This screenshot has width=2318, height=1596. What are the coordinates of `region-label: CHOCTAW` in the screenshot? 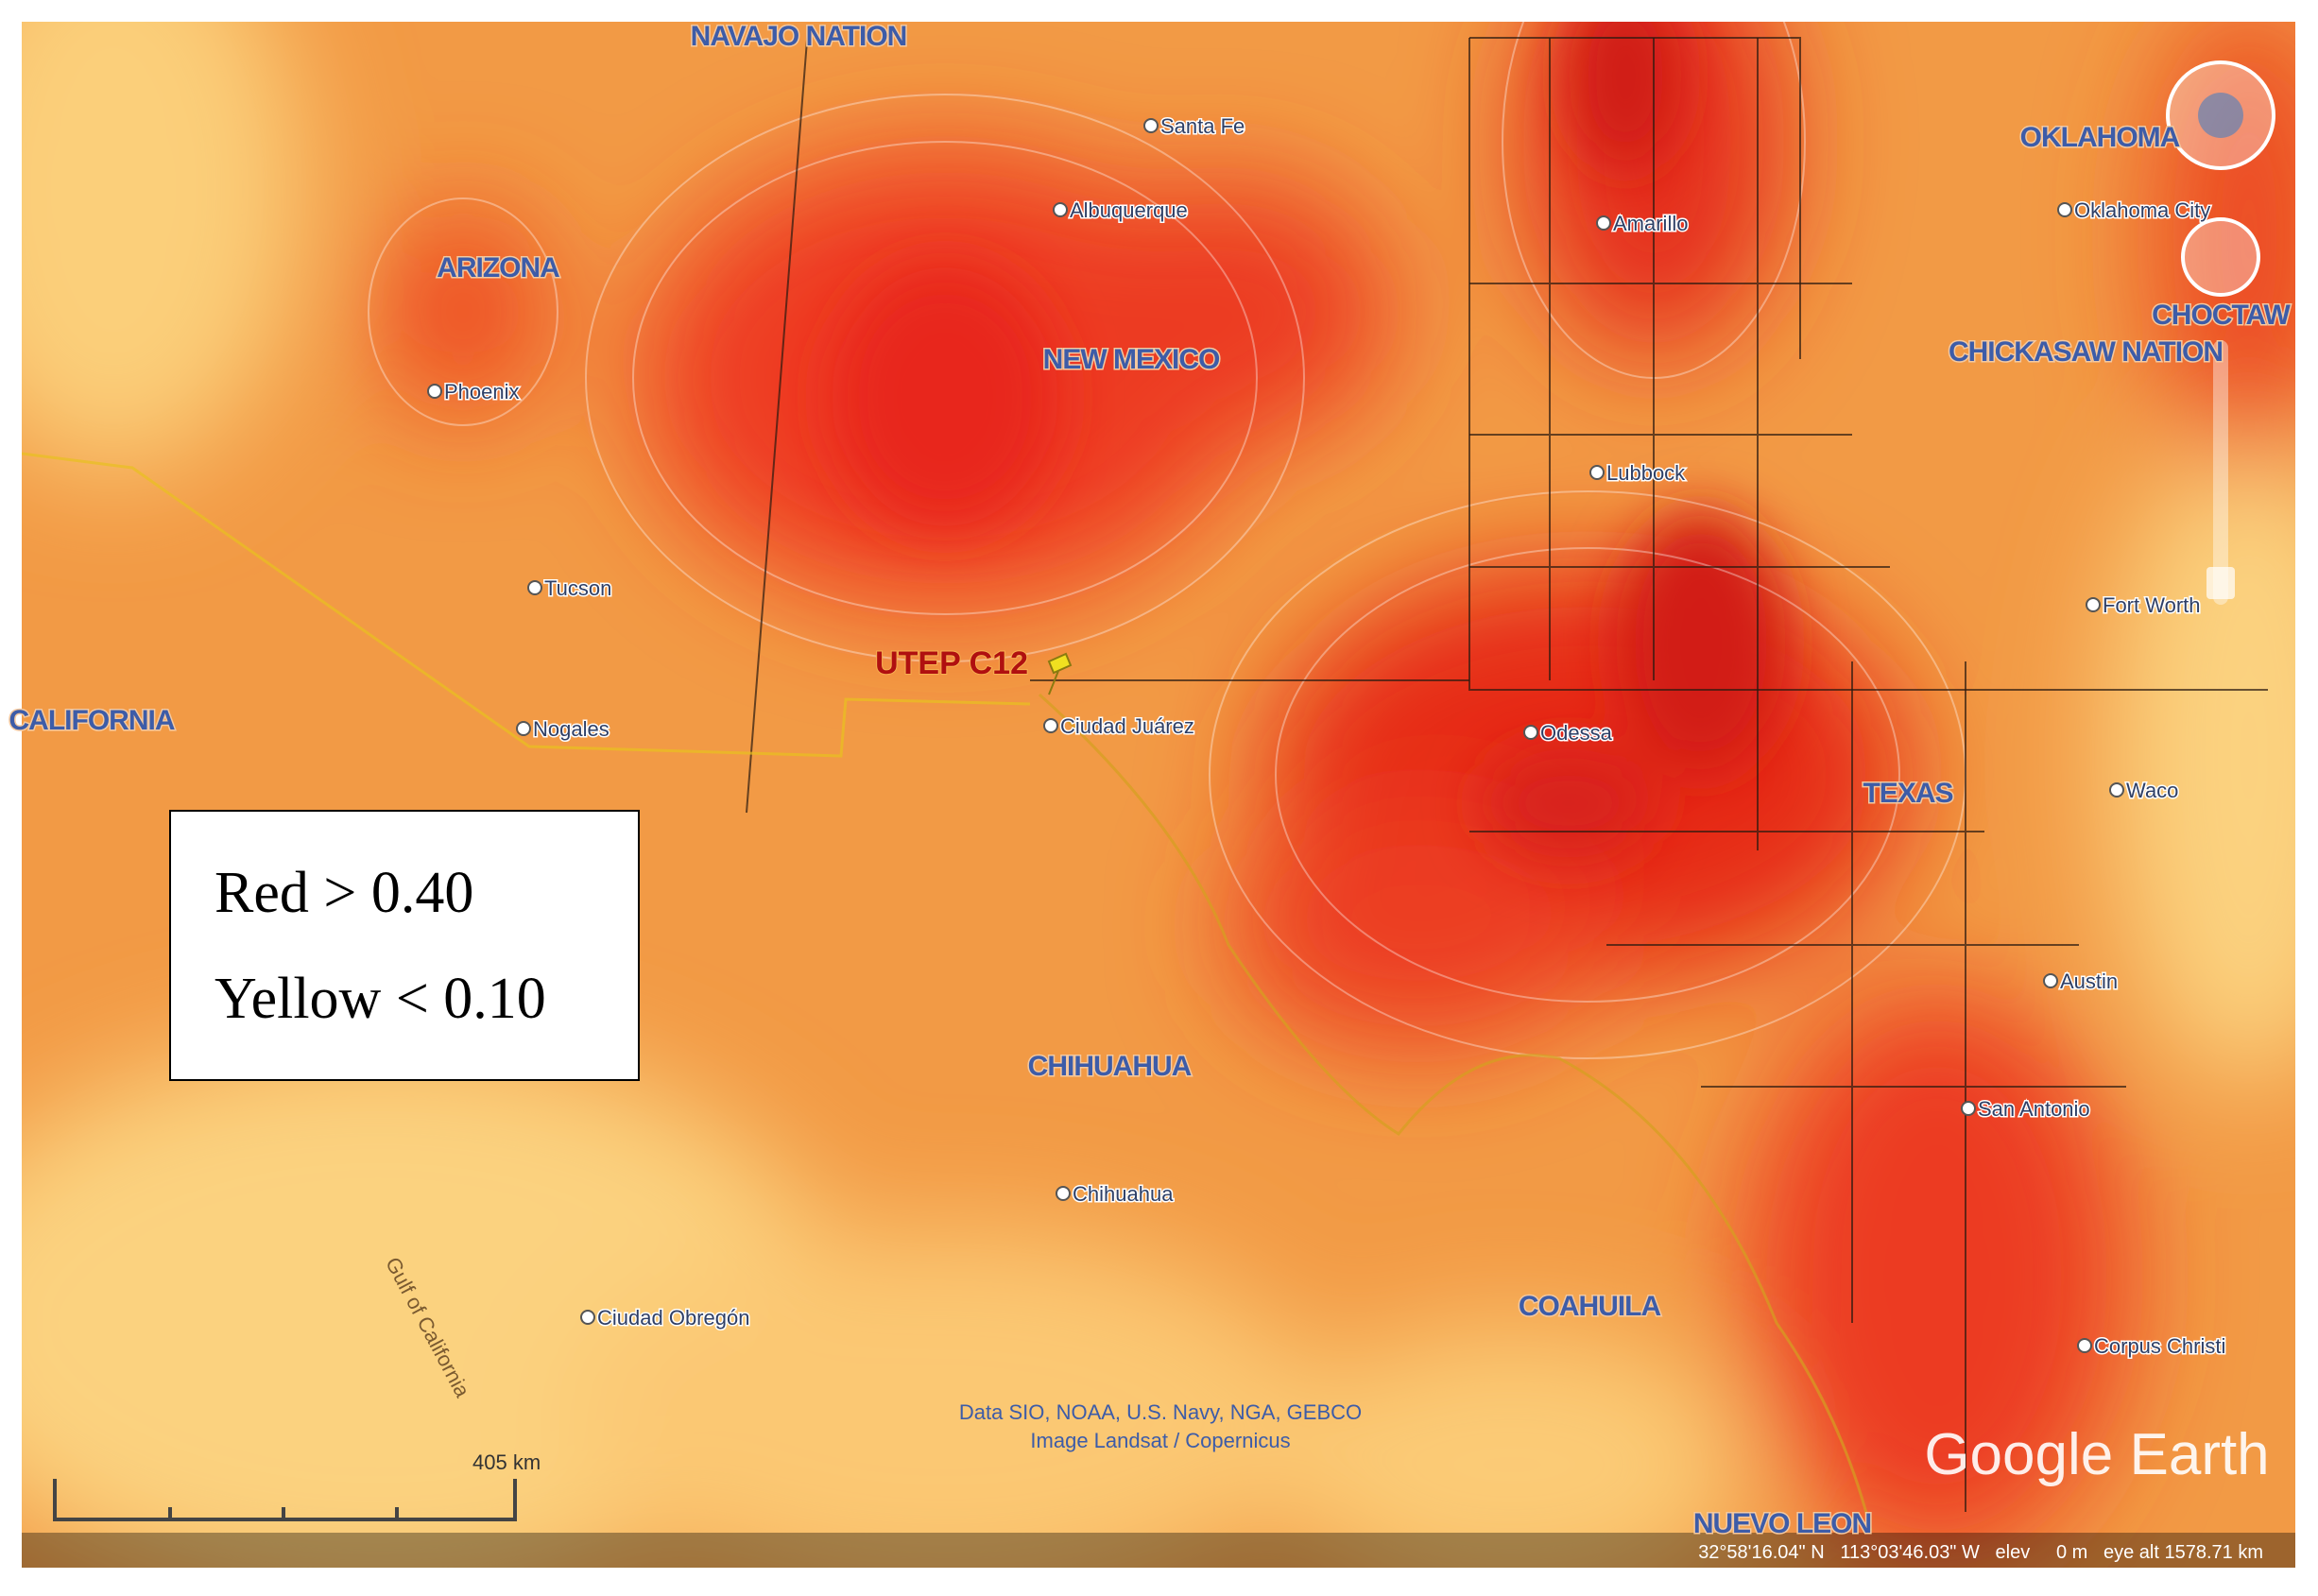 It's located at (2221, 316).